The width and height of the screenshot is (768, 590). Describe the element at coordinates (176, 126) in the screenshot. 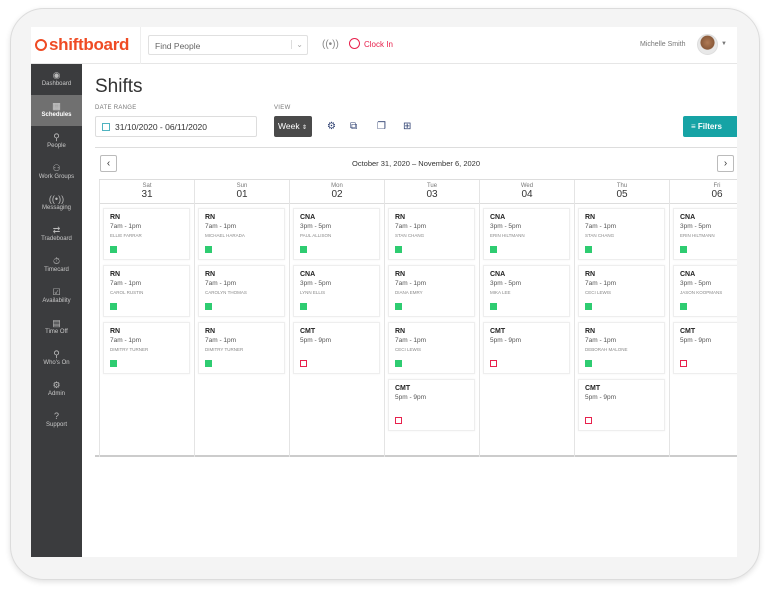

I see `date-range-input: 31/10/2020 - 06/11/2020` at that location.